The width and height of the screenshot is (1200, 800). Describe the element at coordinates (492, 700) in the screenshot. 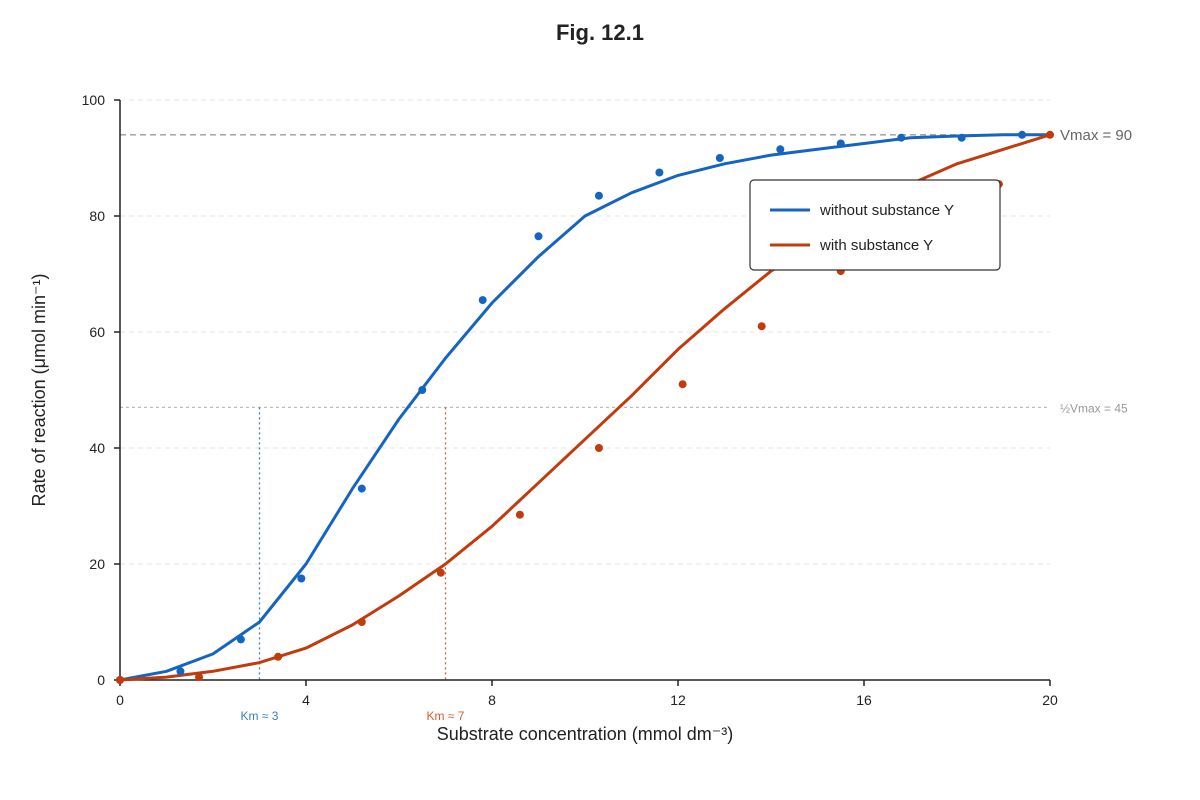

I see `x-tick-label-8: 8` at that location.